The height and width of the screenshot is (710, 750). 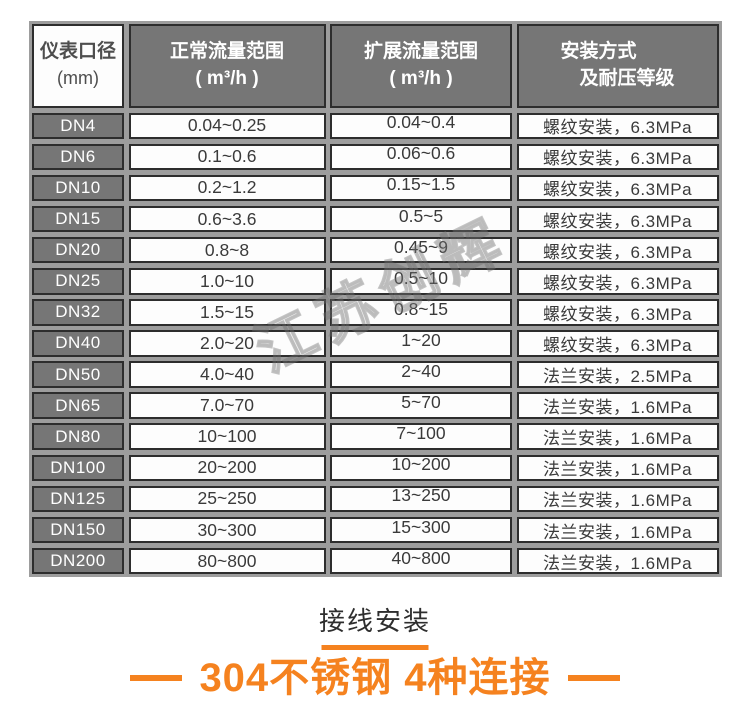 What do you see at coordinates (227, 561) in the screenshot?
I see `normal-range-cell: 80~800` at bounding box center [227, 561].